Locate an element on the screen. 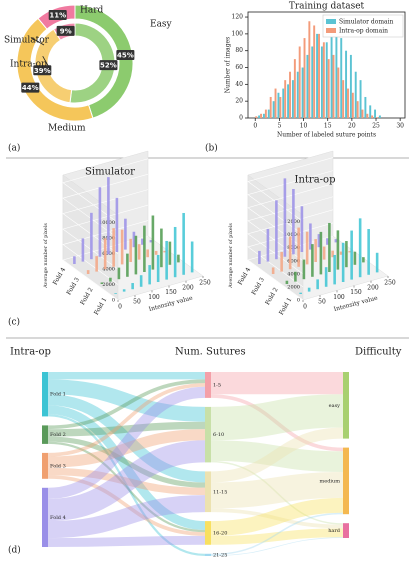 This screenshot has height=566, width=415. legend-label: Simulator domain is located at coordinates (366, 22).